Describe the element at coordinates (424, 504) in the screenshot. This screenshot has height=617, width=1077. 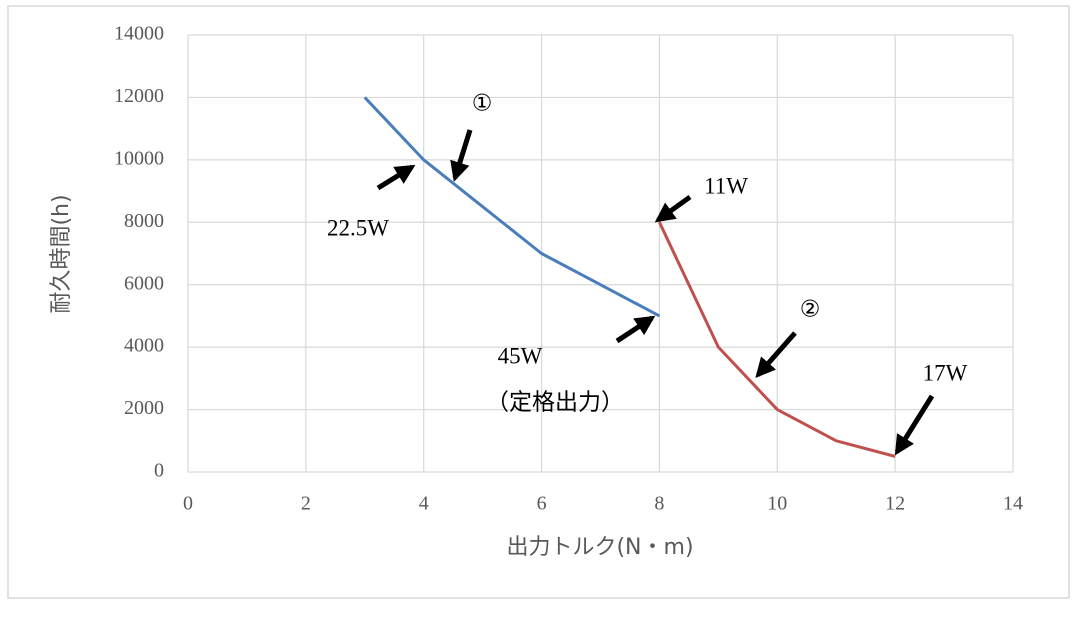
I see `x-tick-label: 4` at that location.